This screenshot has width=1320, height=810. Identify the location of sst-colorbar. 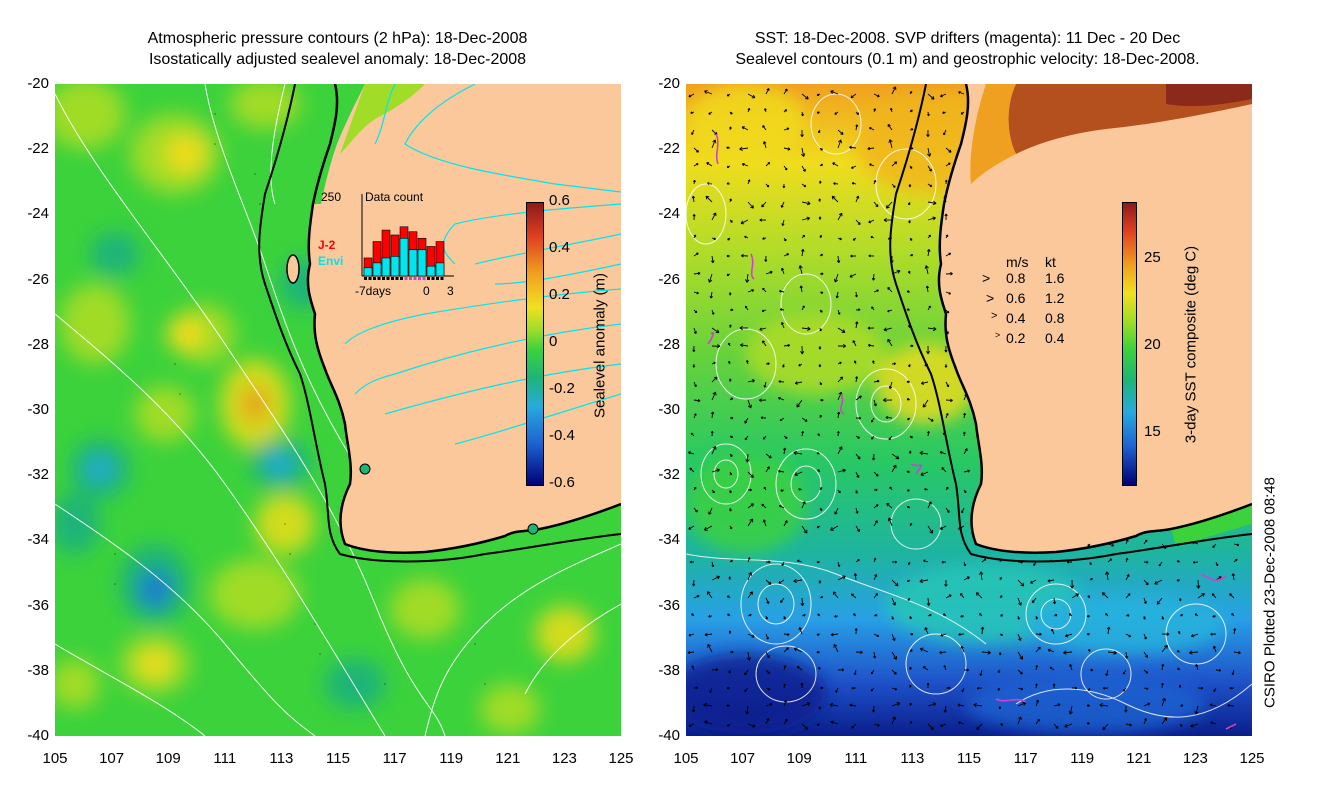
(1129, 344).